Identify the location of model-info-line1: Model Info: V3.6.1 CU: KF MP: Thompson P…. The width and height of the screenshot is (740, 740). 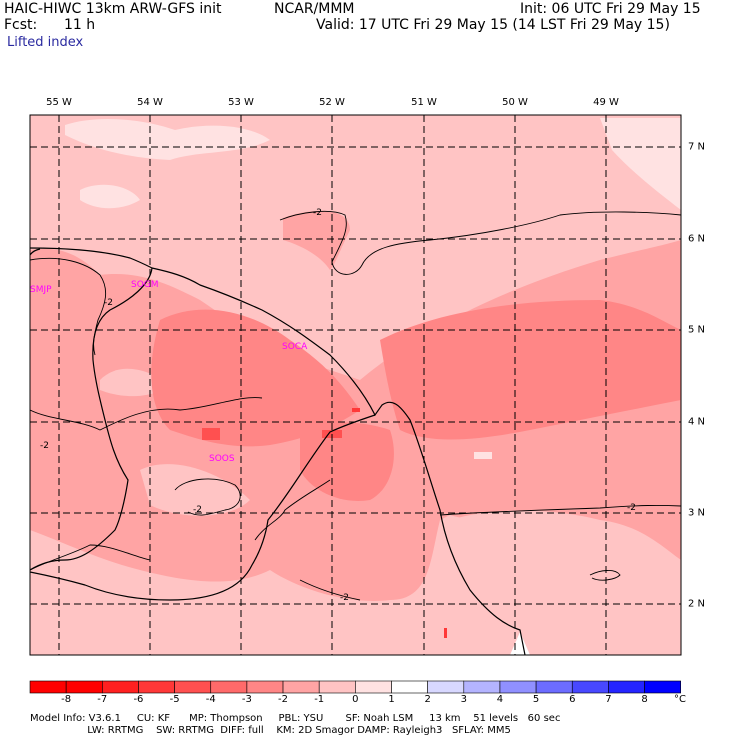
(295, 718).